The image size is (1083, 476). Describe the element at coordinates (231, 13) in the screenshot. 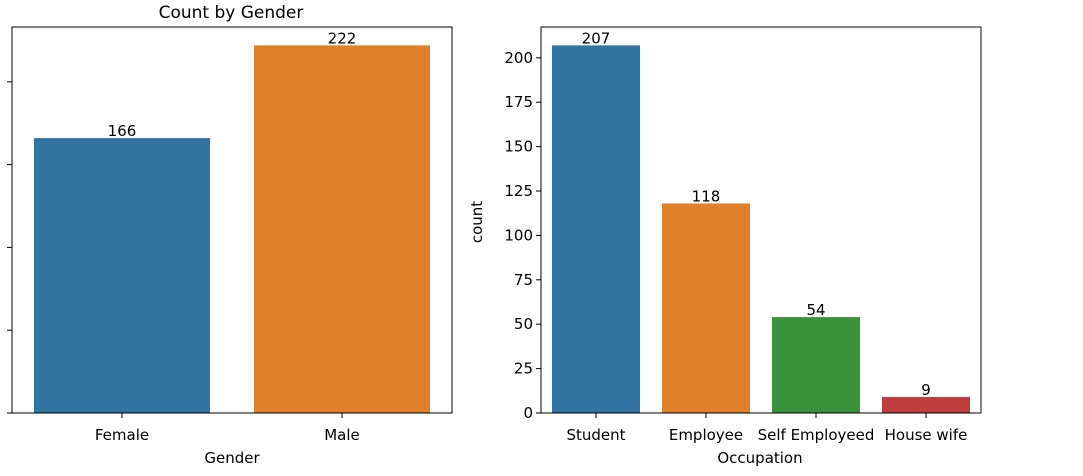

I see `chart-title: Count by Gender` at that location.